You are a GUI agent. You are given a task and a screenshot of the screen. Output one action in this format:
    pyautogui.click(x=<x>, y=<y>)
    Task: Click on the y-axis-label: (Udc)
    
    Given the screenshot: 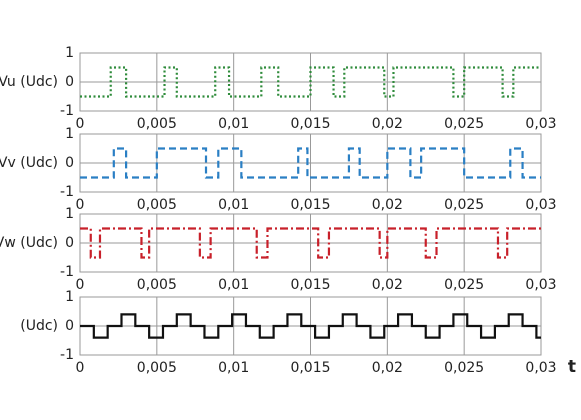 What is the action you would take?
    pyautogui.click(x=39, y=326)
    